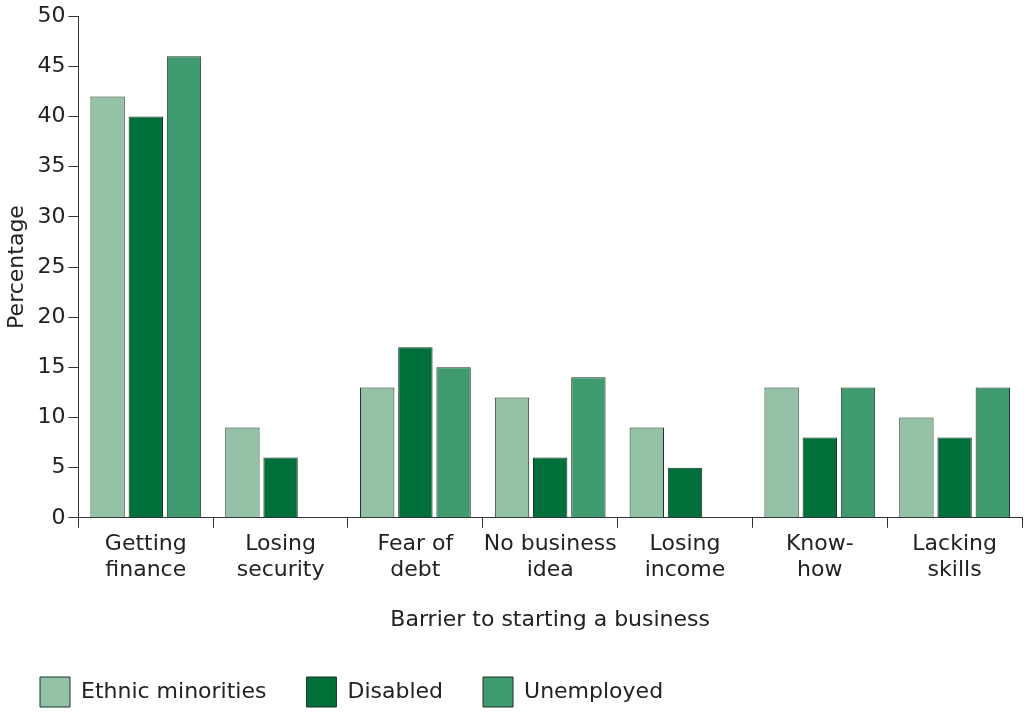  Describe the element at coordinates (819, 555) in the screenshot. I see `x-tick-label: Know-how` at that location.